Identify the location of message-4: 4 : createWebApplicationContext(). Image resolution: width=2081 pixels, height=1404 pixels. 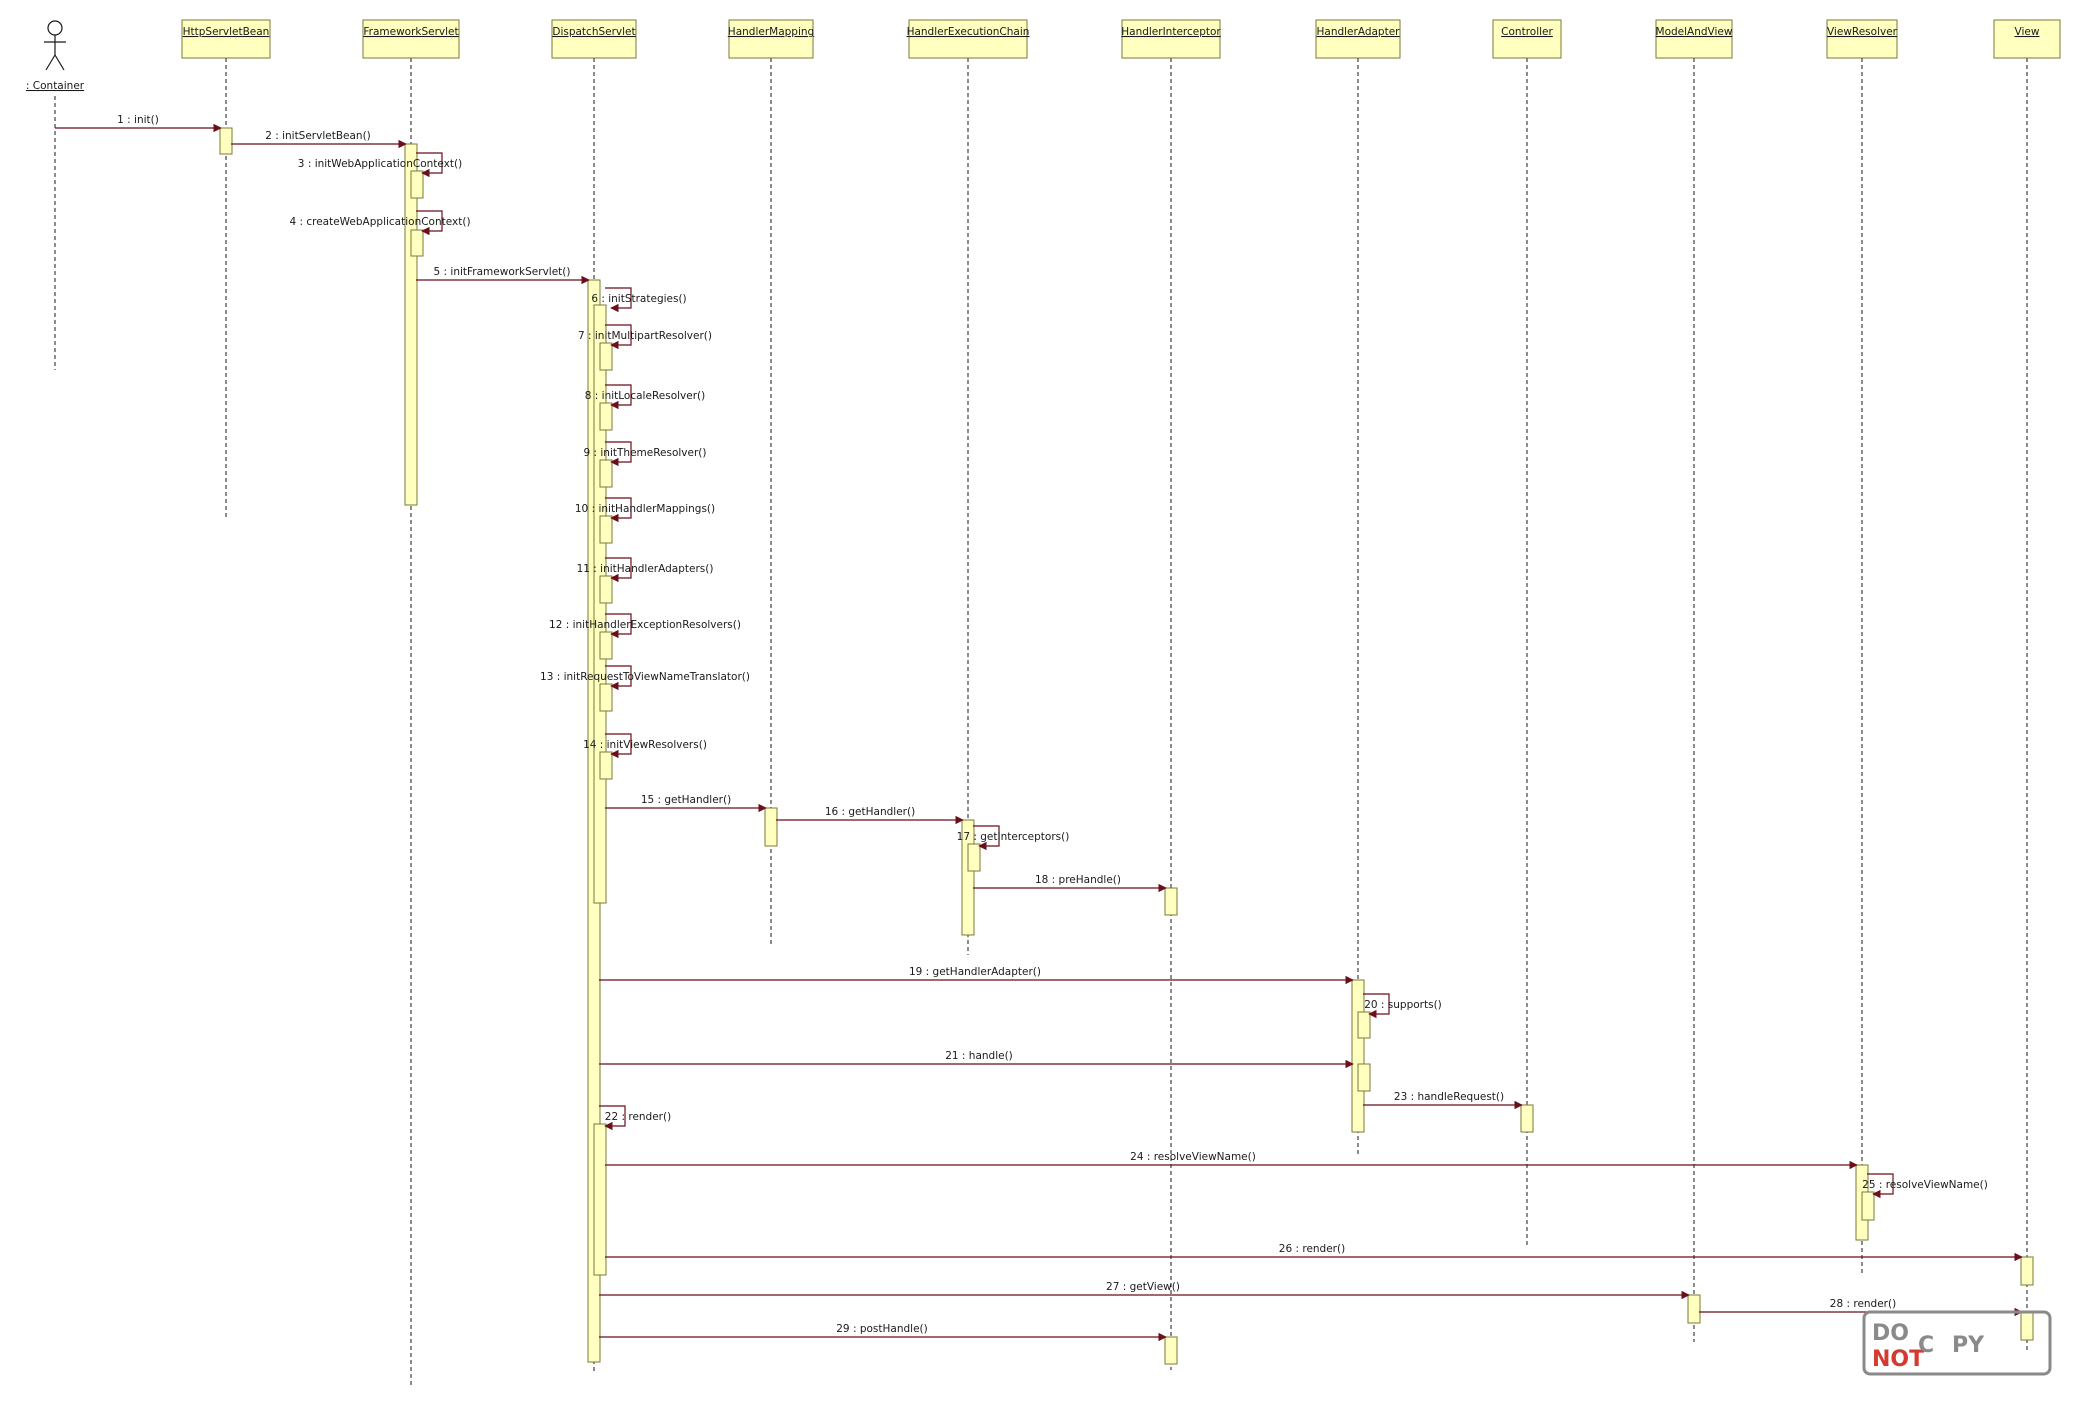
(380, 223).